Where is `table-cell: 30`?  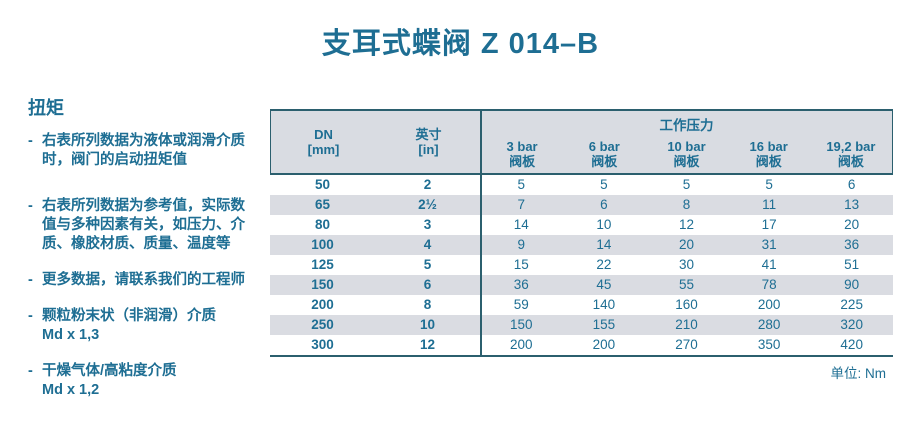 table-cell: 30 is located at coordinates (686, 264).